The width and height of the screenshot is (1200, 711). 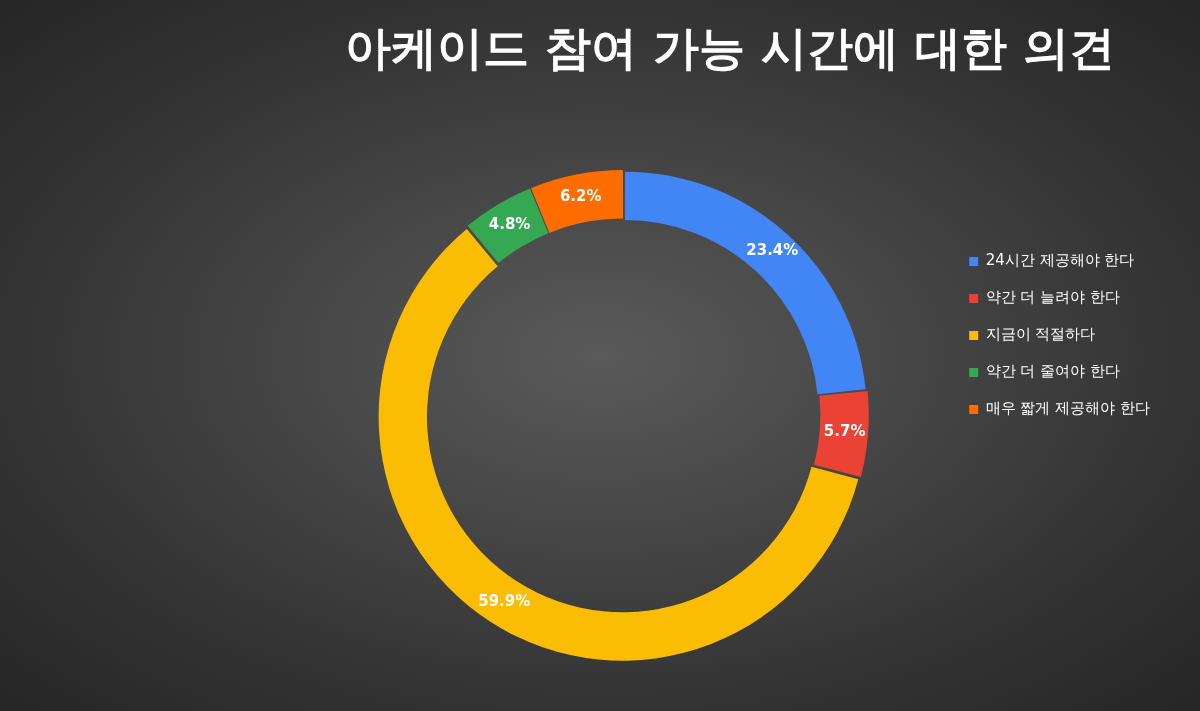 What do you see at coordinates (730, 47) in the screenshot?
I see `chart-title: 아케이드 참여 가능 시간에 대한 의견` at bounding box center [730, 47].